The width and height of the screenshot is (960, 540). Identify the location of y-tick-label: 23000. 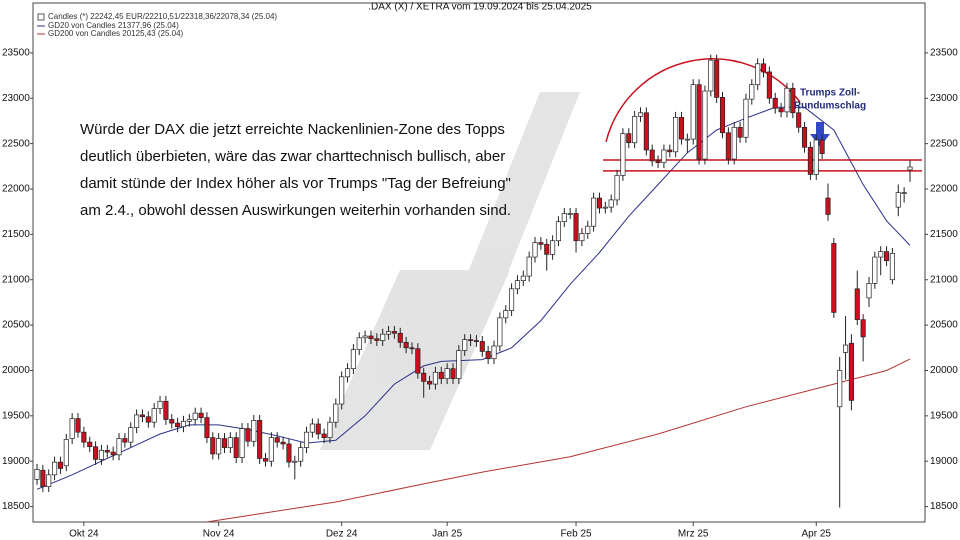
(944, 98).